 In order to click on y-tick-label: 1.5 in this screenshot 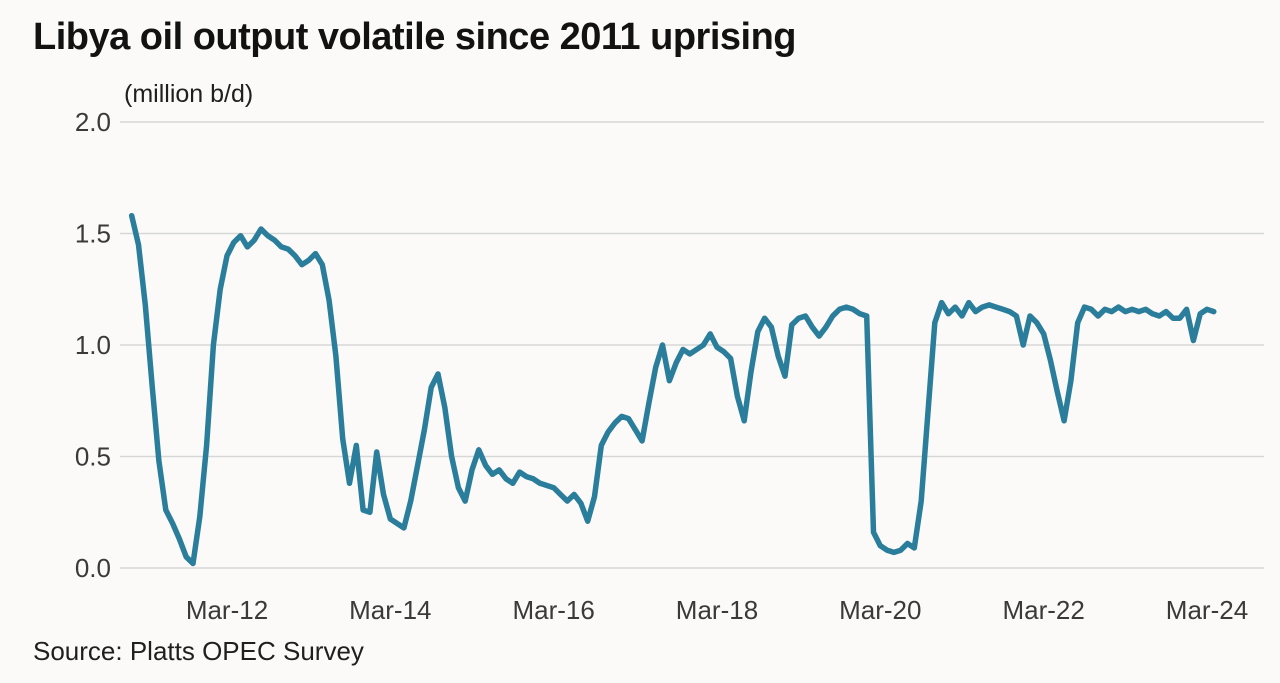, I will do `click(93, 234)`.